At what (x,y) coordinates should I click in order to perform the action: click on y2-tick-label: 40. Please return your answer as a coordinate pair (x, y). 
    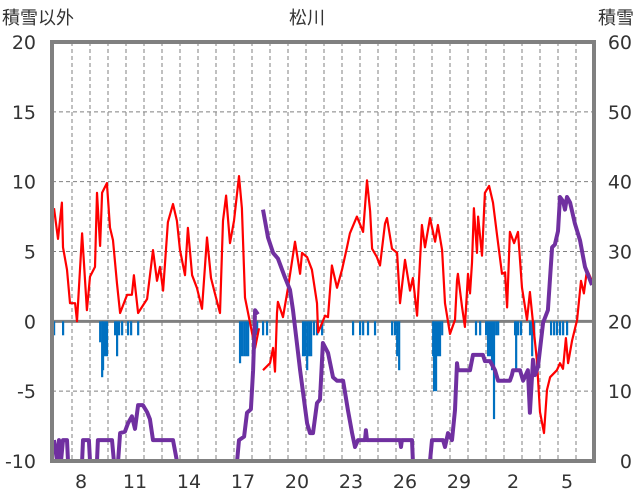
    Looking at the image, I should click on (620, 183).